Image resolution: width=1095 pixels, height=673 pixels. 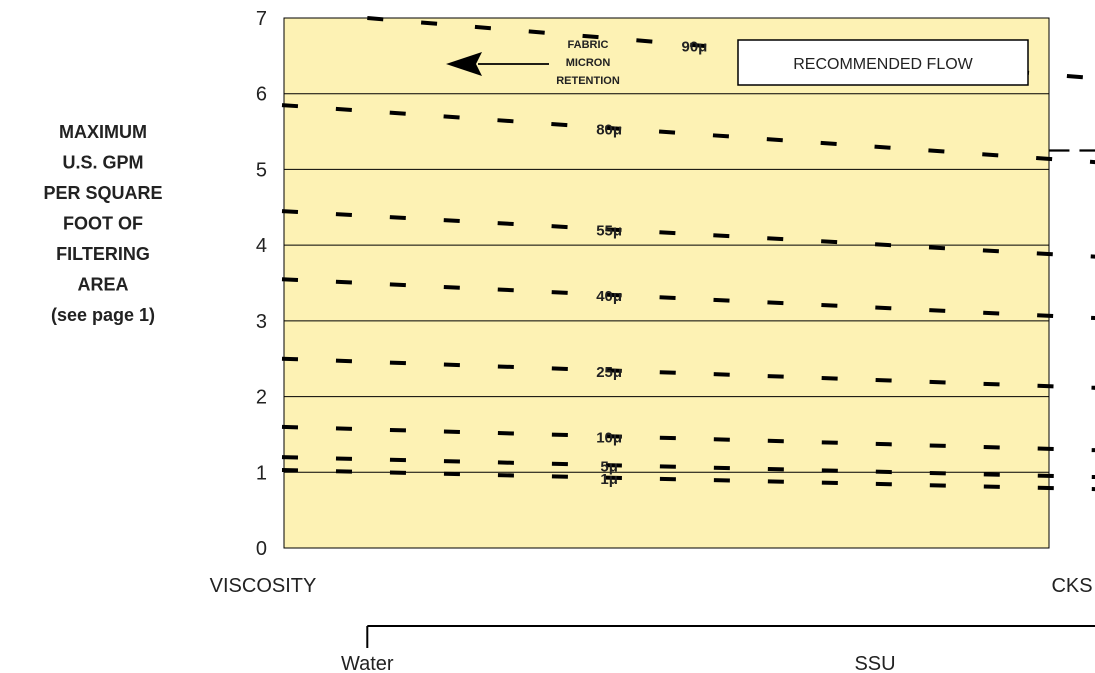 What do you see at coordinates (102, 193) in the screenshot?
I see `y-axis-label-line: PER SQUARE` at bounding box center [102, 193].